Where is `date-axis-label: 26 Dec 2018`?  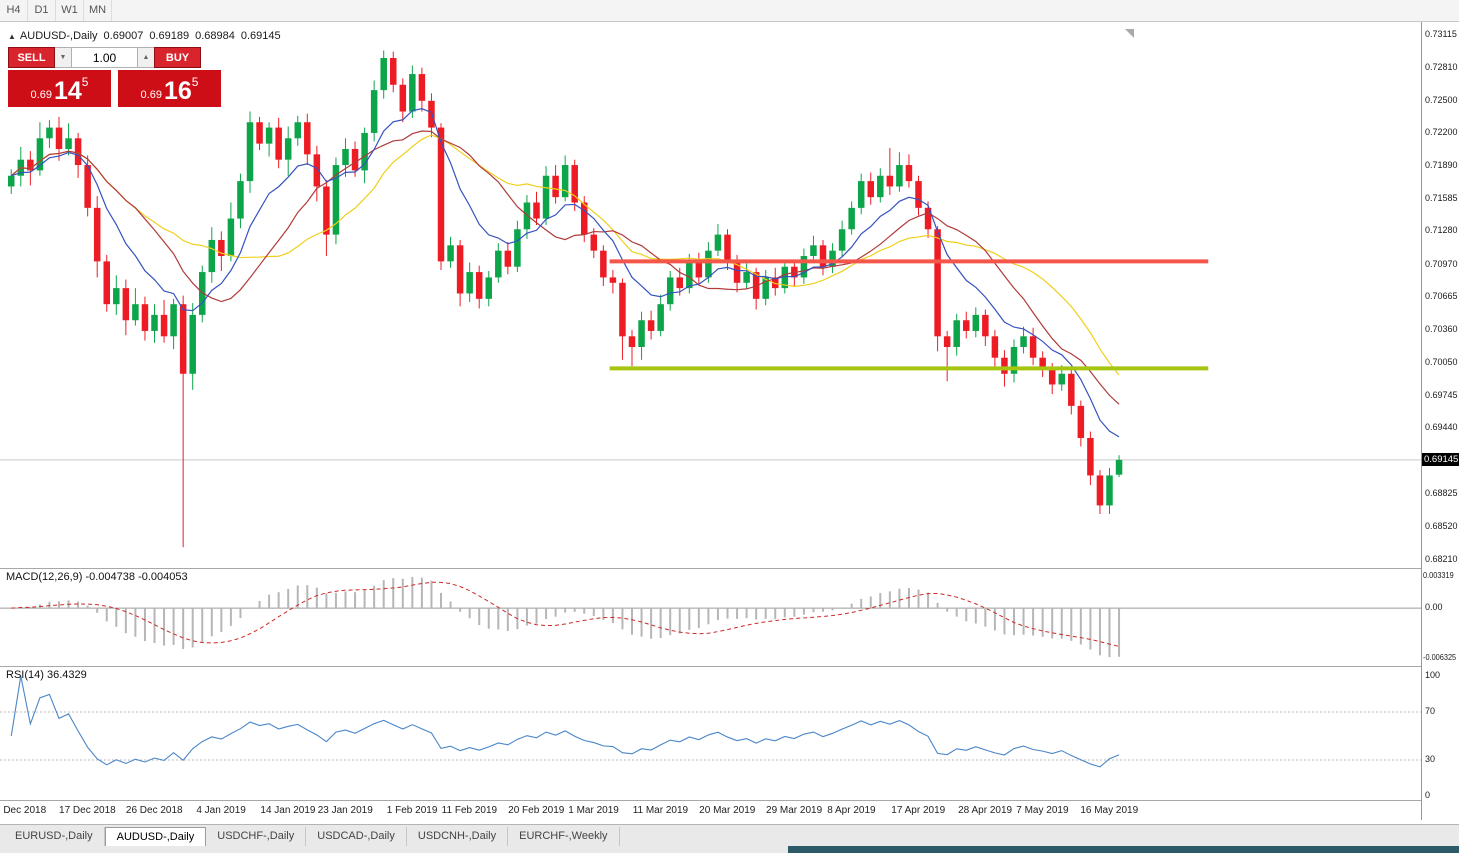 date-axis-label: 26 Dec 2018 is located at coordinates (154, 810).